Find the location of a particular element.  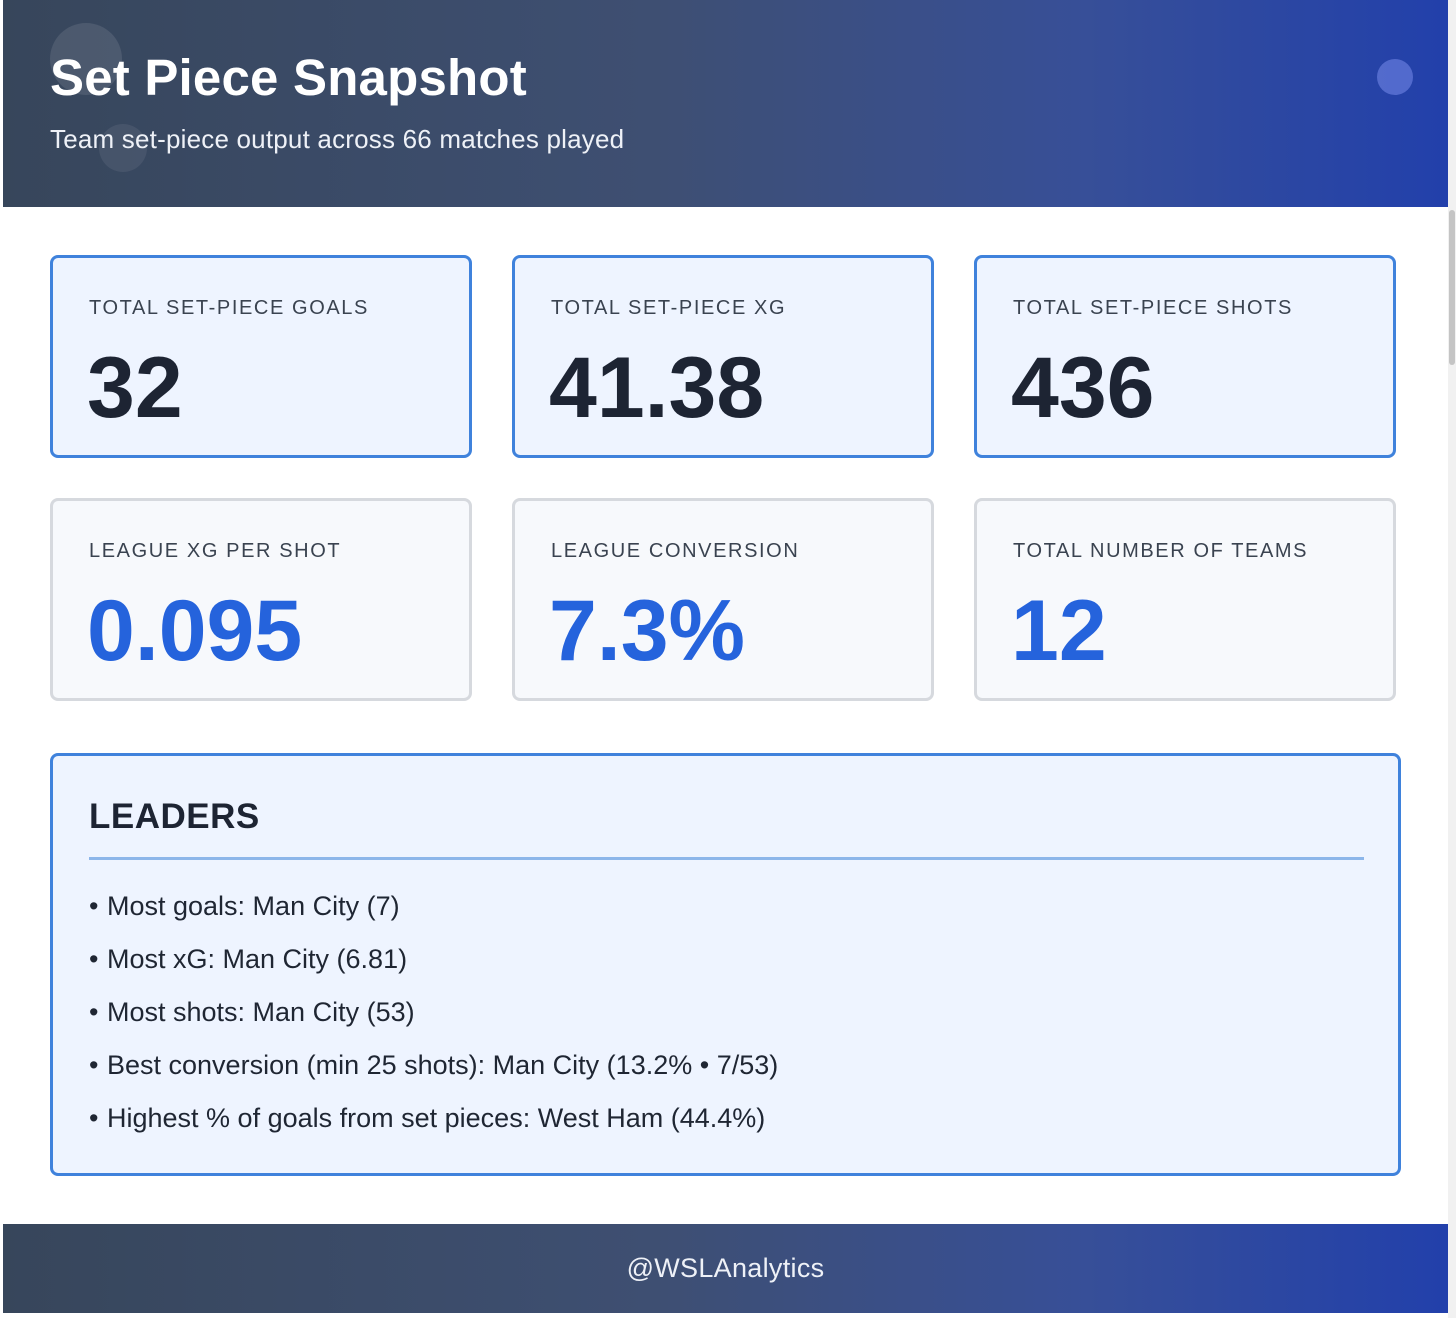

list-item: • Most xG: Man City (6.81) is located at coordinates (433, 959).